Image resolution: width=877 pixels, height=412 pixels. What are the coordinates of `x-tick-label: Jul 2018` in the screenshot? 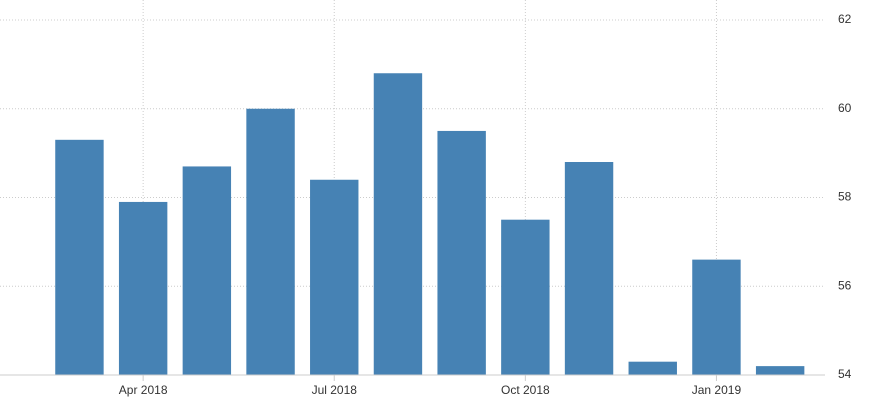 It's located at (335, 390).